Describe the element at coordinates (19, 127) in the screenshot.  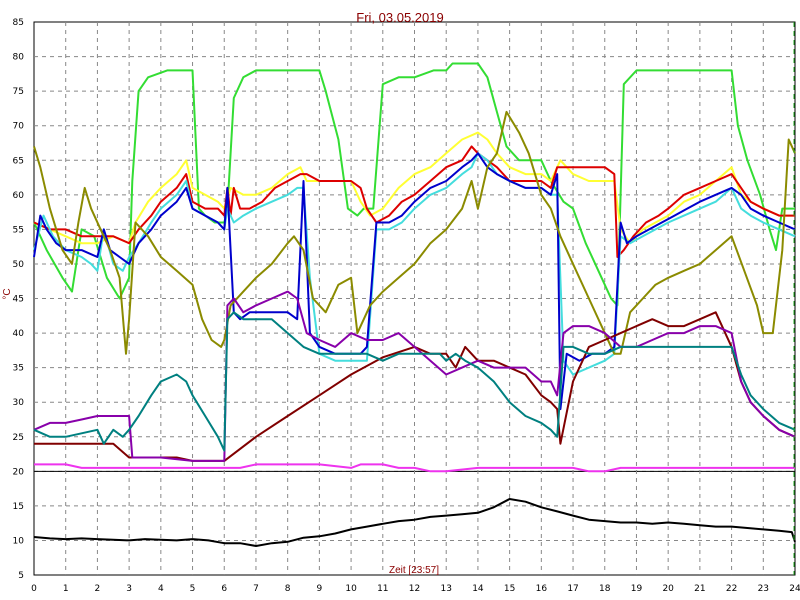
I see `y-tick-label: 70` at that location.